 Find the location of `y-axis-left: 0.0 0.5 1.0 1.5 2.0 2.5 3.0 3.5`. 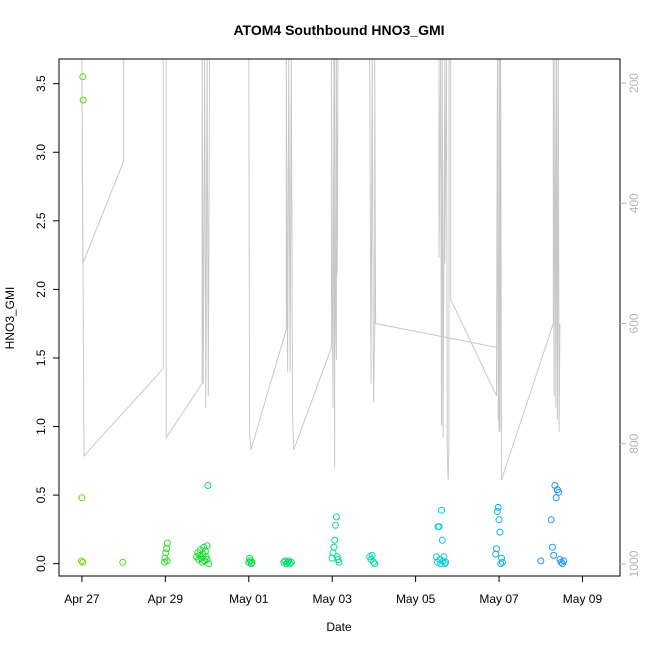

y-axis-left: 0.0 0.5 1.0 1.5 2.0 2.5 3.0 3.5 is located at coordinates (46, 323).